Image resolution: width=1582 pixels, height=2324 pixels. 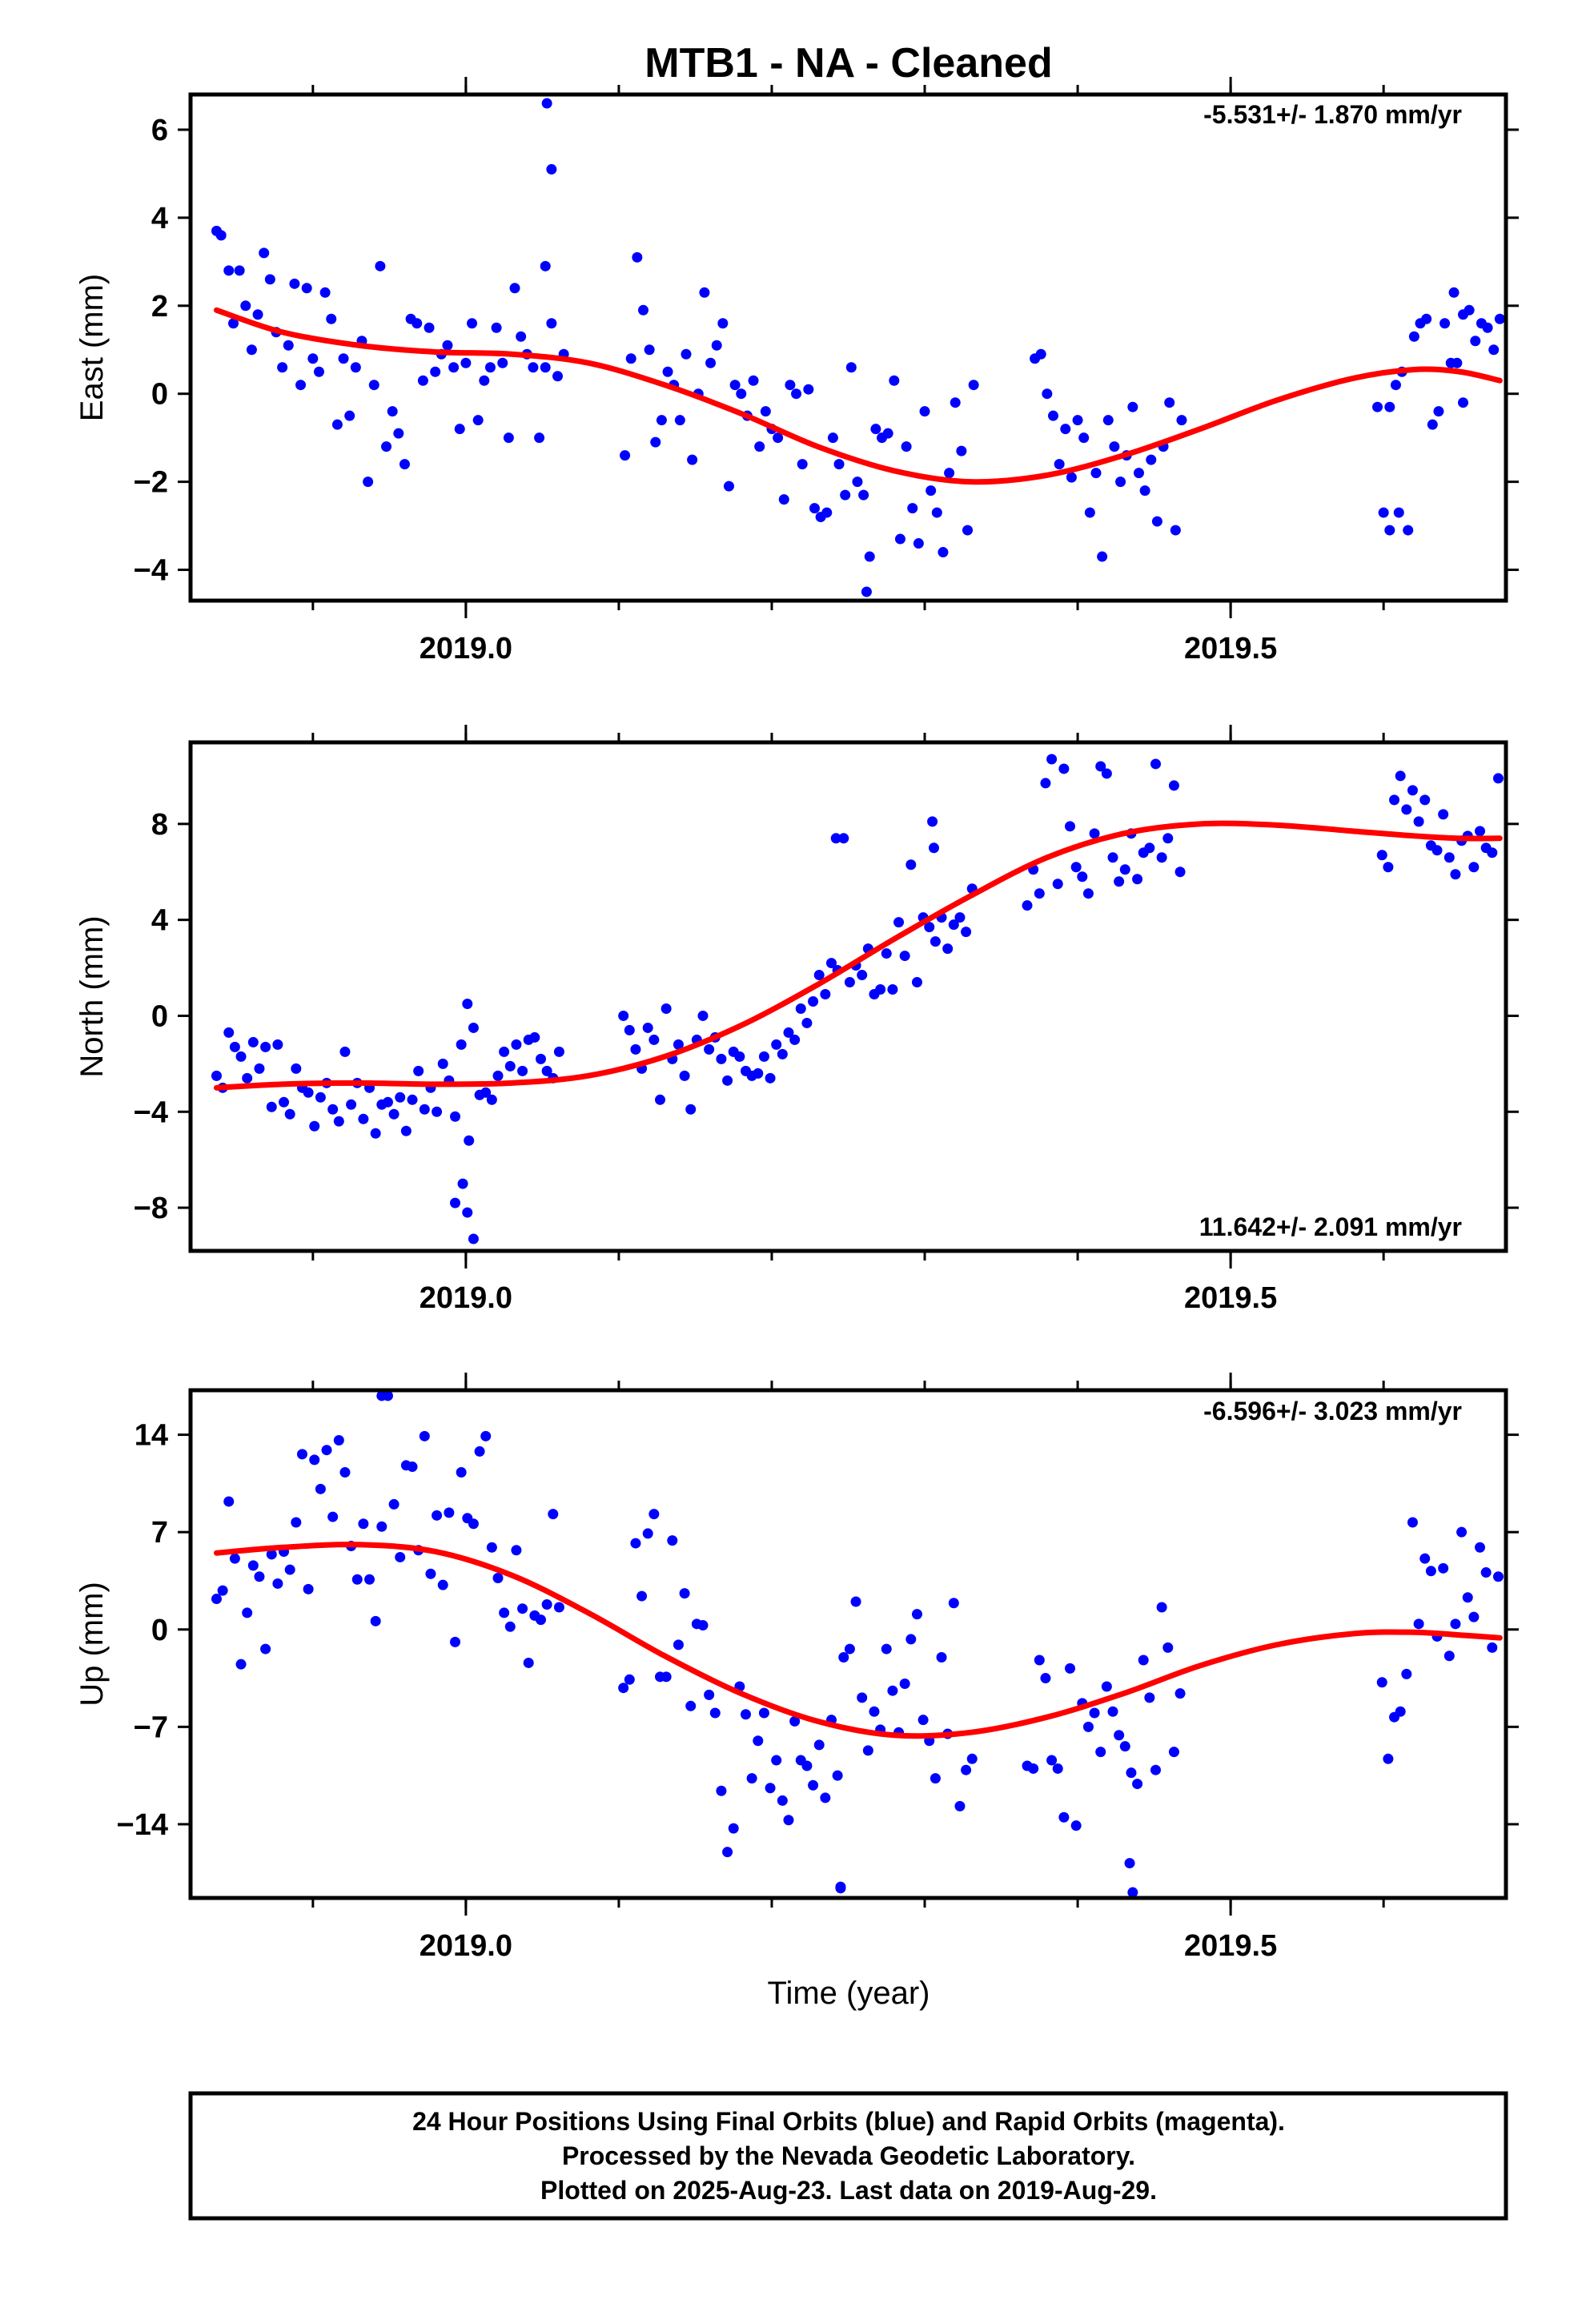 What do you see at coordinates (466, 1946) in the screenshot?
I see `up-x-tick-label: 2019.0` at bounding box center [466, 1946].